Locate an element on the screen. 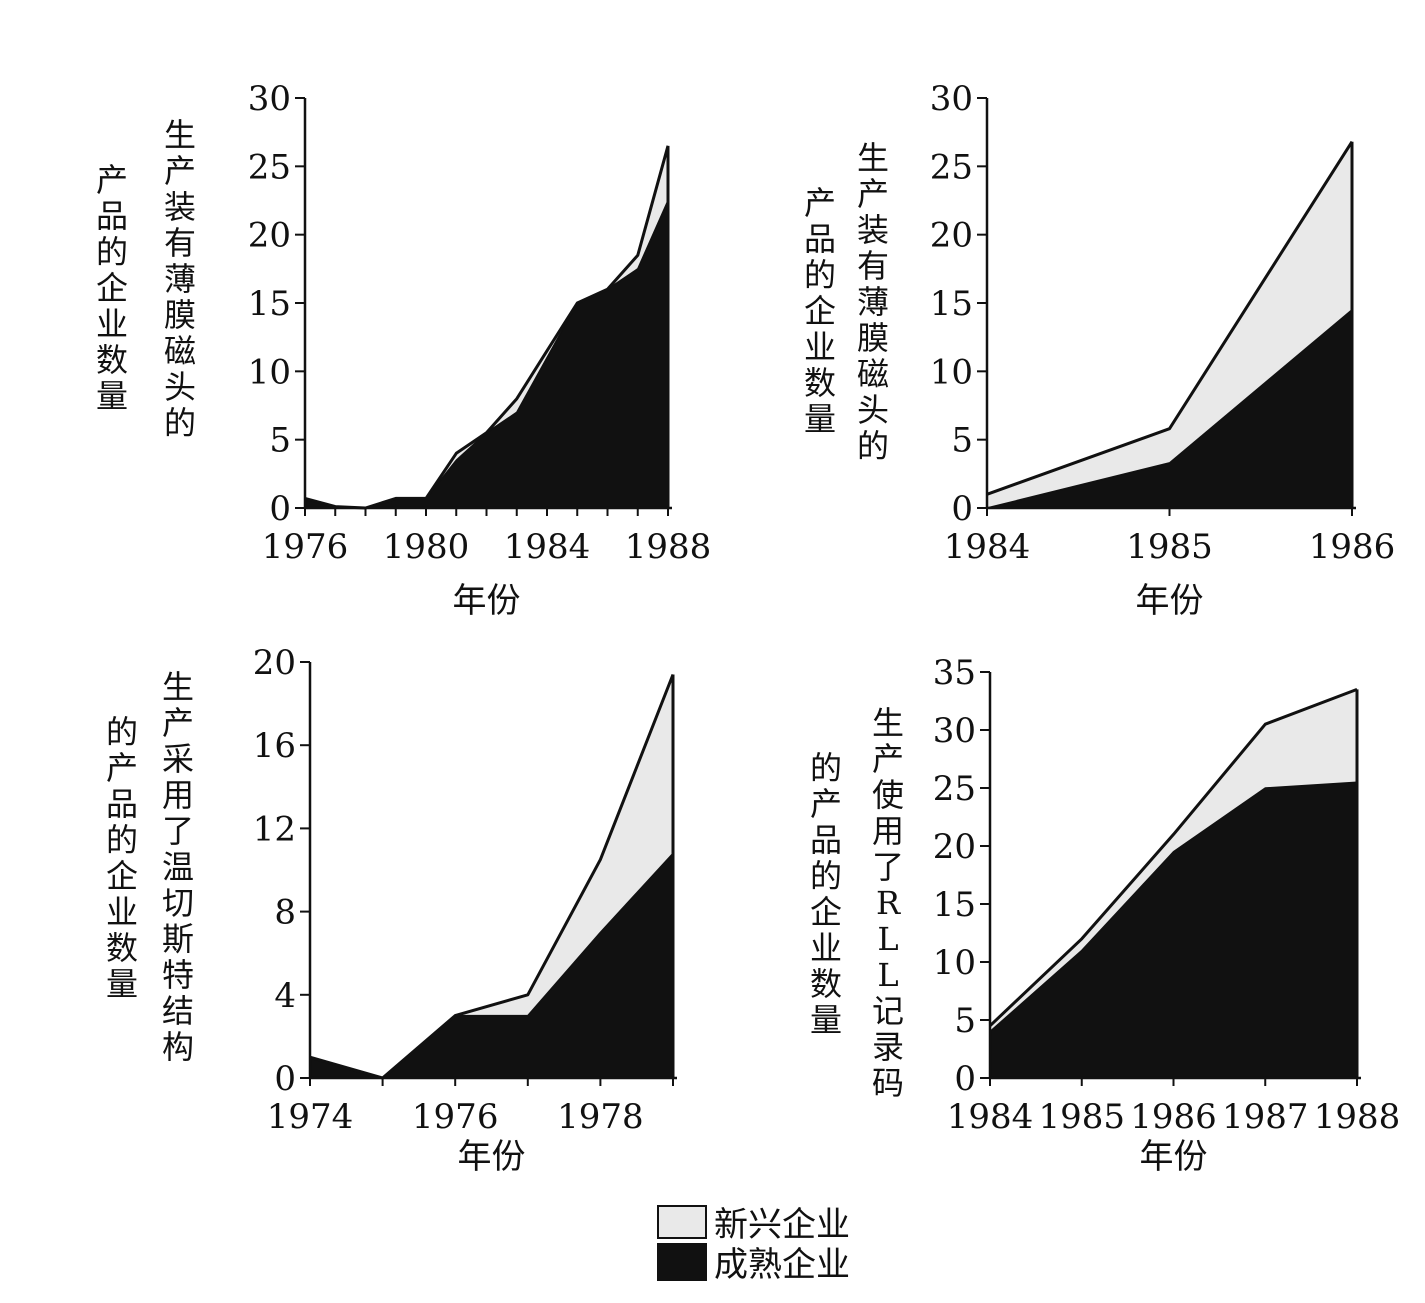 This screenshot has width=1425, height=1303. x-tick-label: 1987 is located at coordinates (1265, 1117).